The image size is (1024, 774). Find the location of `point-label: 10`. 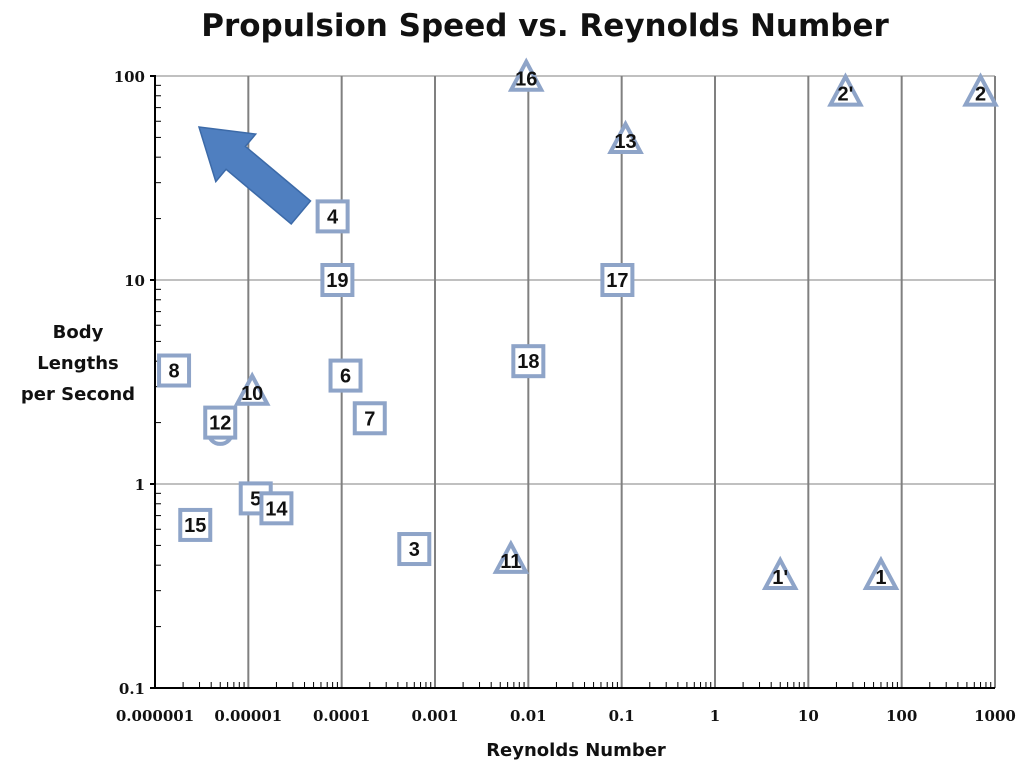

point-label: 10 is located at coordinates (252, 394).